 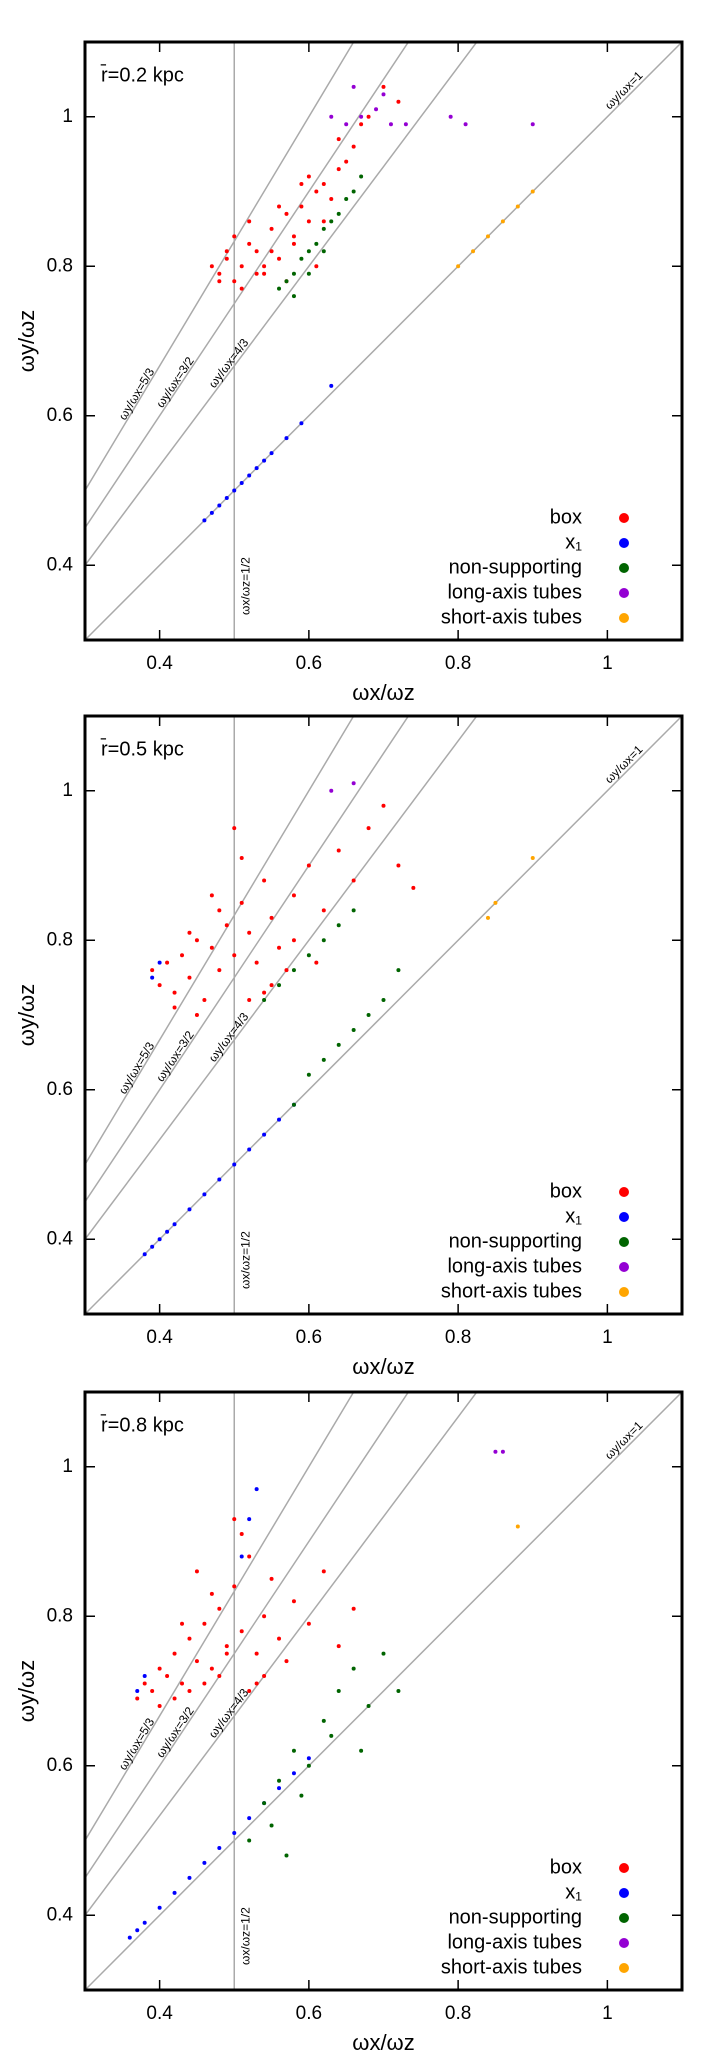 I want to click on x-tick-label: 1, so click(x=607, y=2013).